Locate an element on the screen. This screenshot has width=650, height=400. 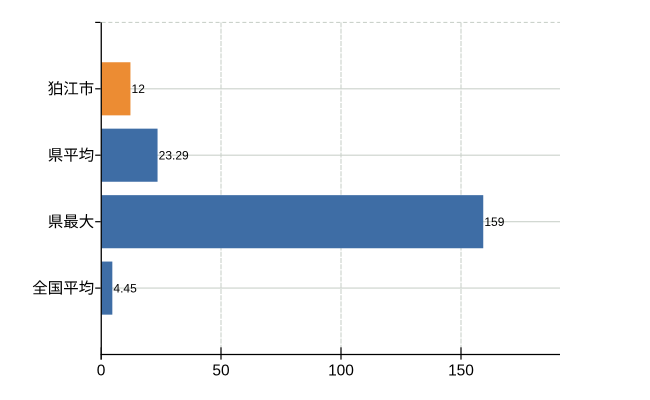
svg-text: 159 is located at coordinates (494, 222).